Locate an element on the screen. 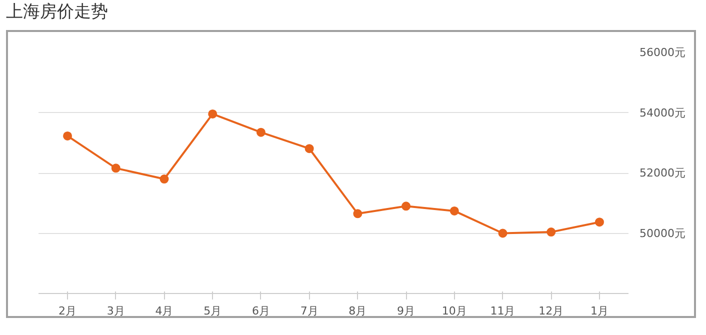 The image size is (706, 335). x-tick-label: 5月 is located at coordinates (213, 311).